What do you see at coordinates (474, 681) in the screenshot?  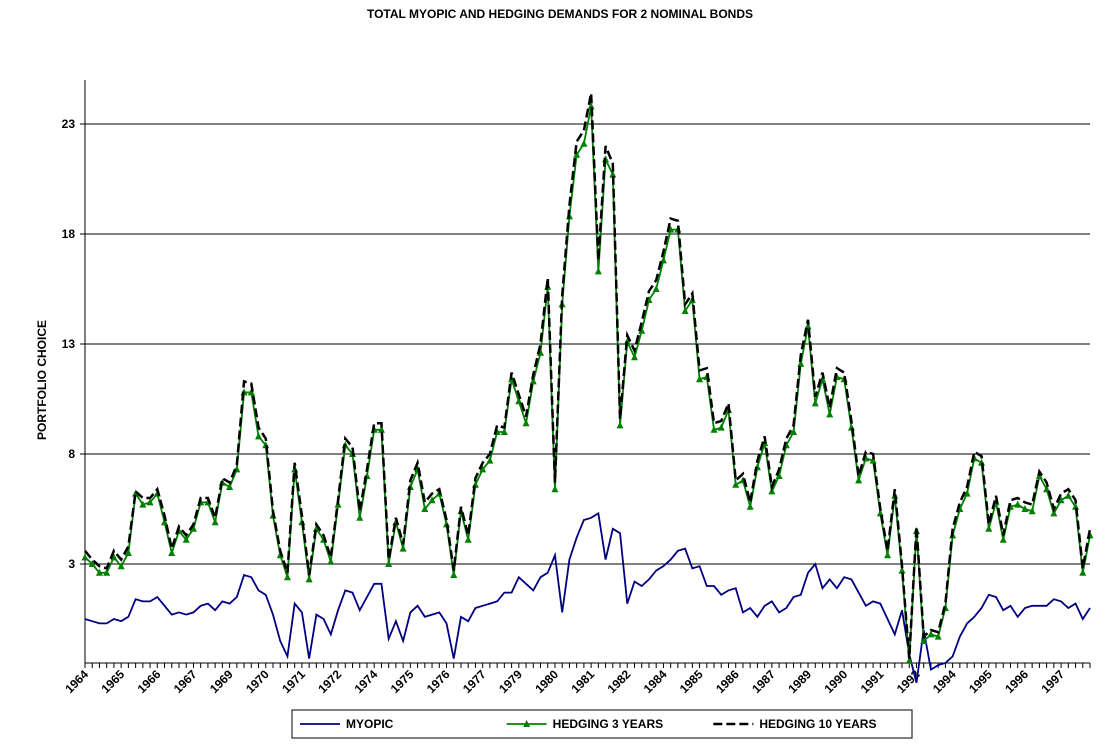 I see `x-tick-label: 1977` at bounding box center [474, 681].